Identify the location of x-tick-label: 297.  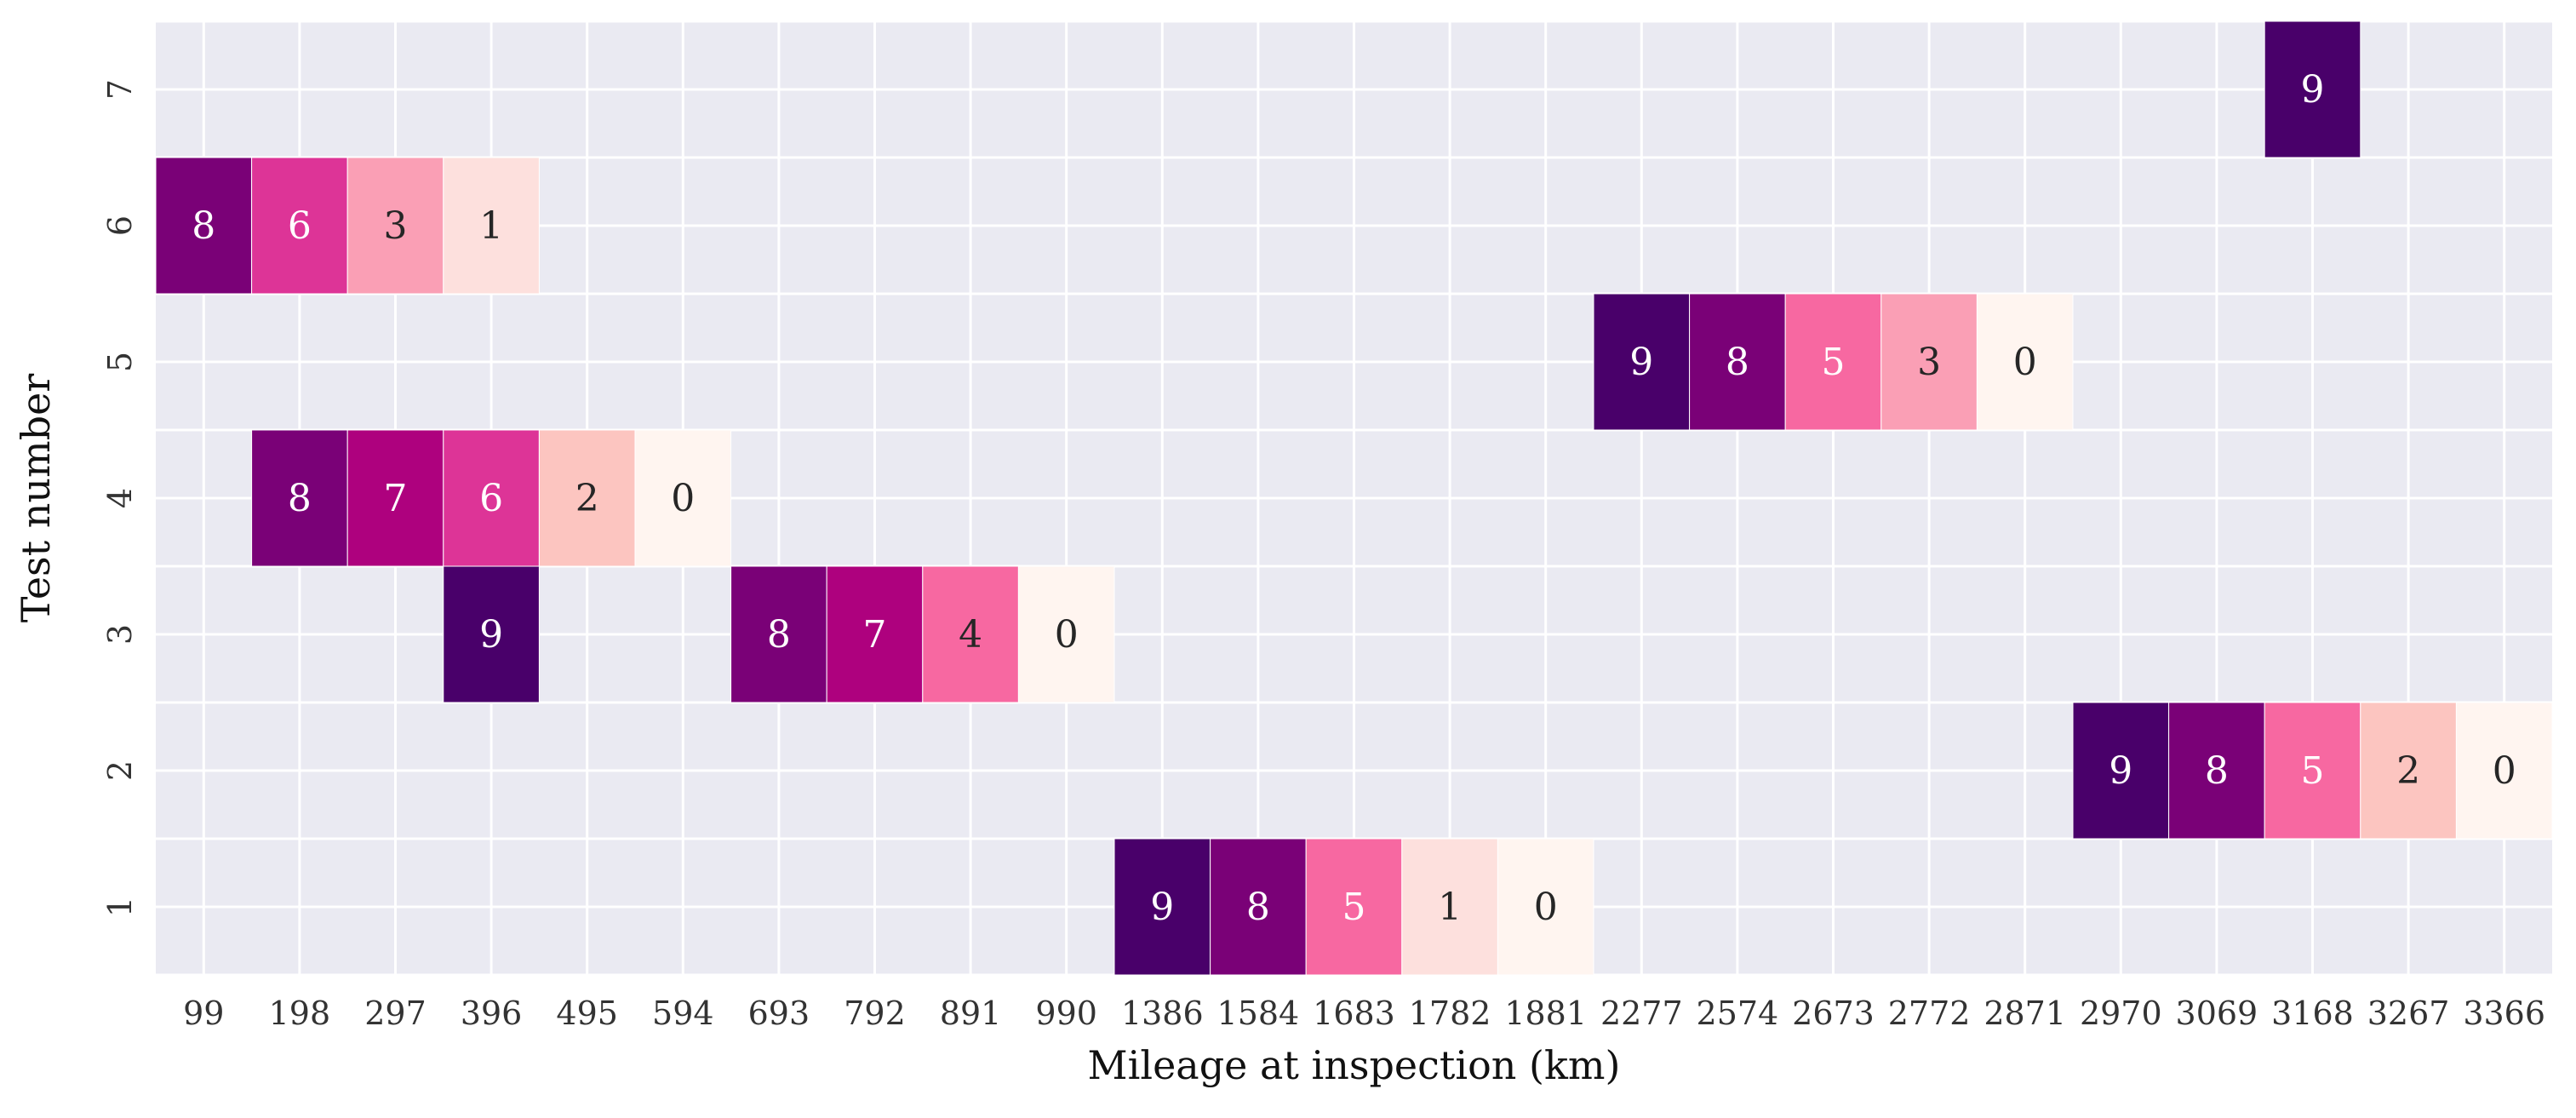
(395, 1013).